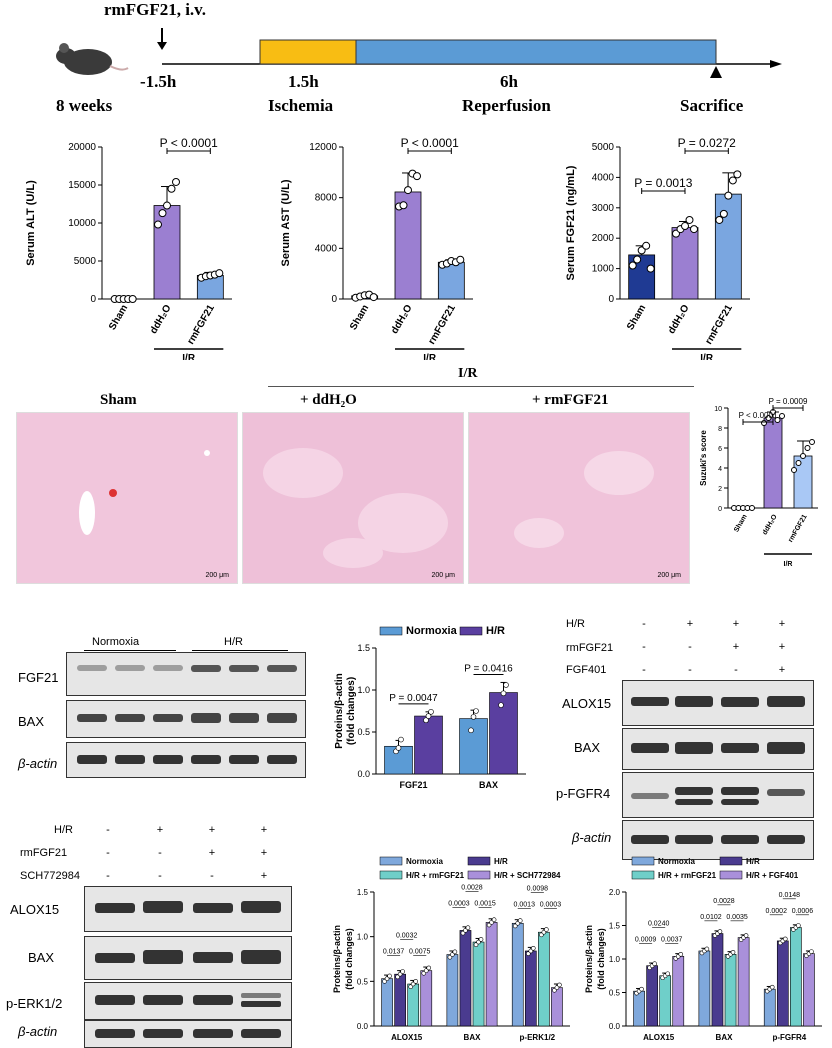 This screenshot has width=832, height=1048. Describe the element at coordinates (35, 909) in the screenshot. I see `blot-c-label-alox15: ALOX15` at that location.